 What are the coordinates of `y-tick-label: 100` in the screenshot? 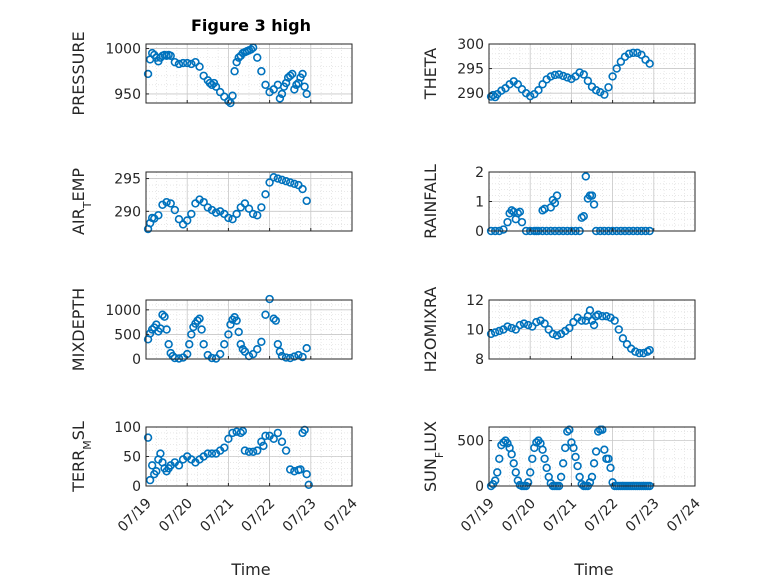 It's located at (127, 428).